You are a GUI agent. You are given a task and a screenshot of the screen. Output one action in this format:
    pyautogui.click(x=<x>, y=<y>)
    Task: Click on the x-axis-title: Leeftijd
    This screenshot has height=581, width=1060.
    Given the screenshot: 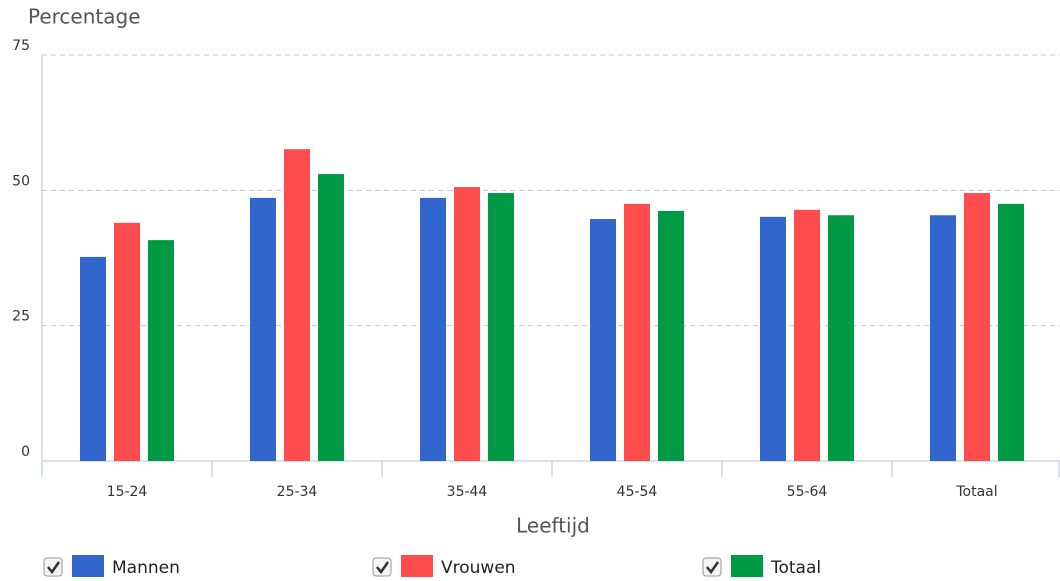 What is the action you would take?
    pyautogui.click(x=553, y=526)
    